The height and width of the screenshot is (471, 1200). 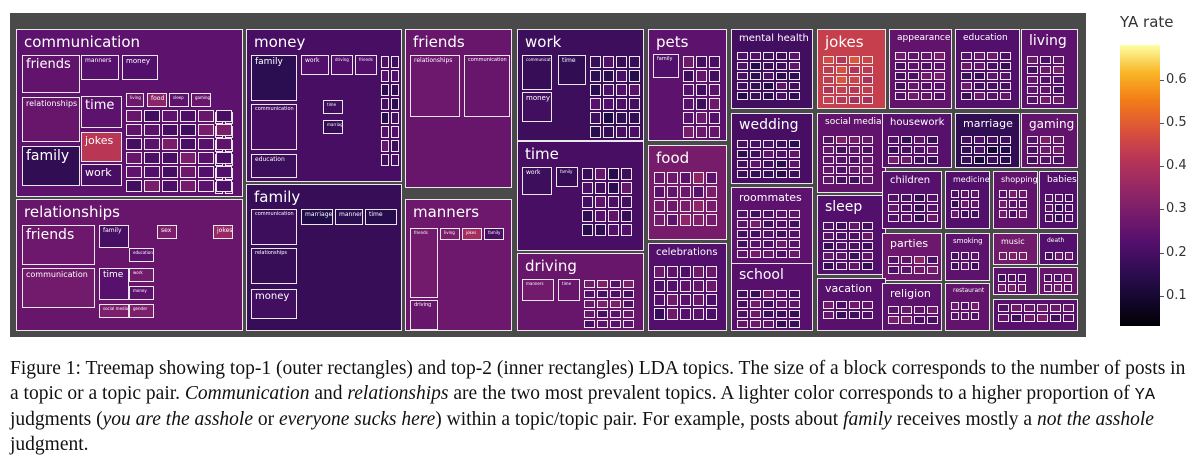 What do you see at coordinates (687, 192) in the screenshot?
I see `topic-tile-food: food` at bounding box center [687, 192].